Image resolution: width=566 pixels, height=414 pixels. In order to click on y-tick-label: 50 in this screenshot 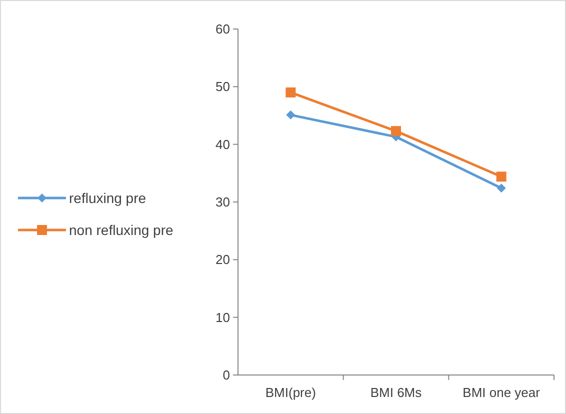, I will do `click(223, 86)`.